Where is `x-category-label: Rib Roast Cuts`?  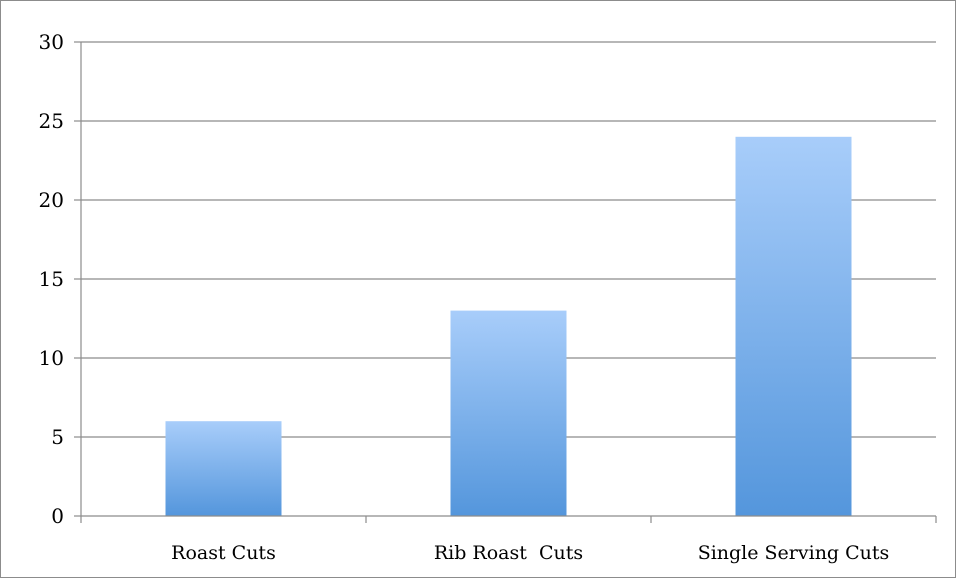 x-category-label: Rib Roast Cuts is located at coordinates (508, 553).